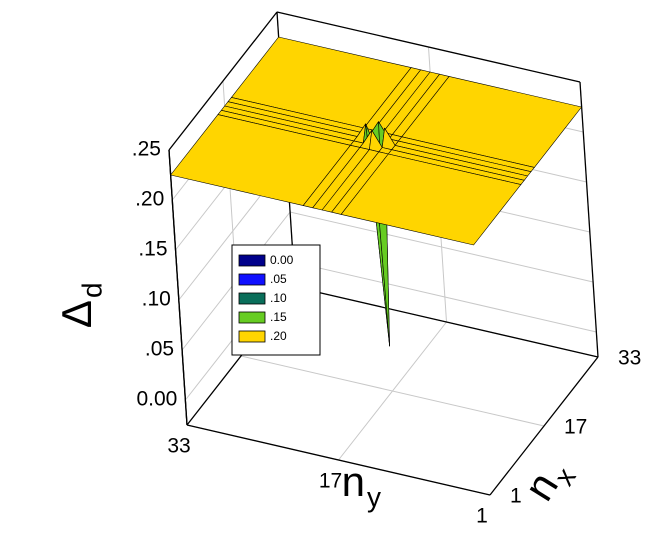 The height and width of the screenshot is (553, 664). Describe the element at coordinates (152, 249) in the screenshot. I see `z-tick-label: .15` at that location.